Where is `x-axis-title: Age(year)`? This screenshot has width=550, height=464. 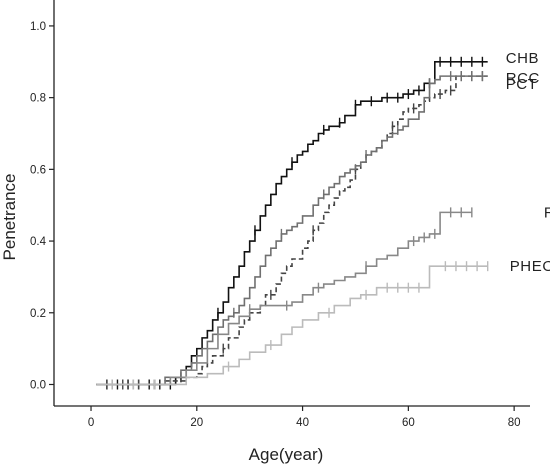 x-axis-title: Age(year) is located at coordinates (286, 454).